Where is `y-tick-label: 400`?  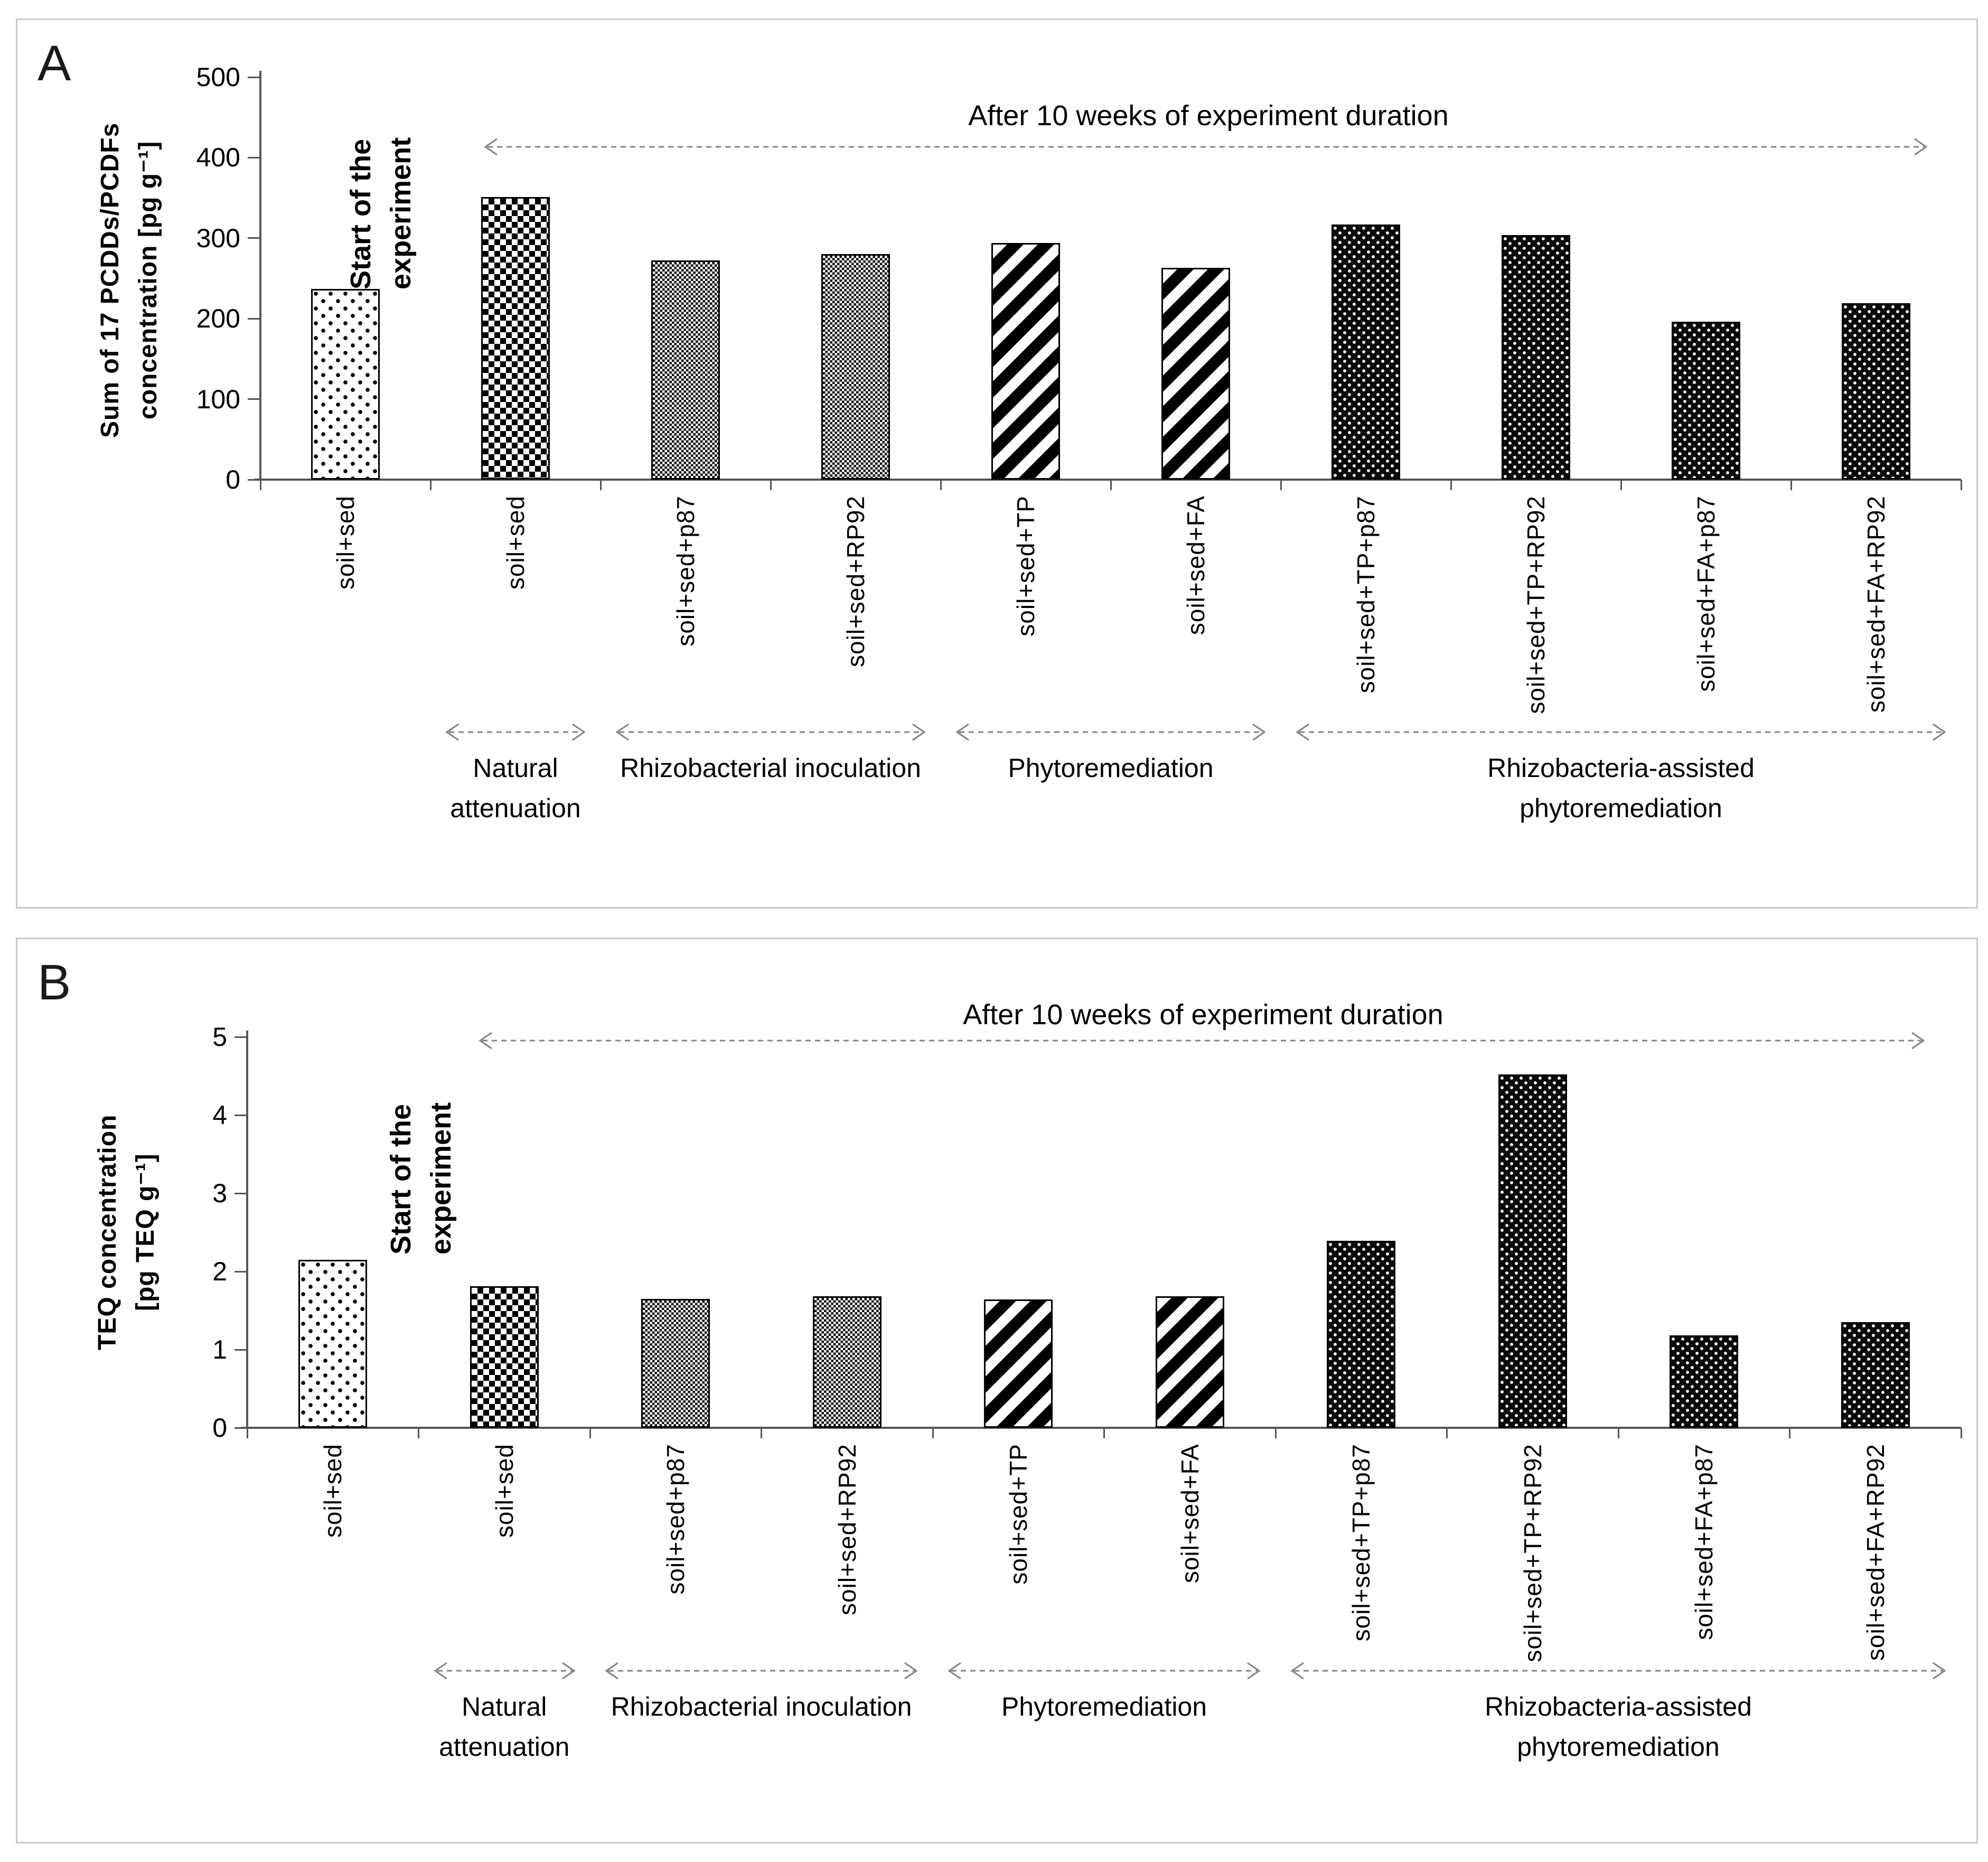
y-tick-label: 400 is located at coordinates (218, 158).